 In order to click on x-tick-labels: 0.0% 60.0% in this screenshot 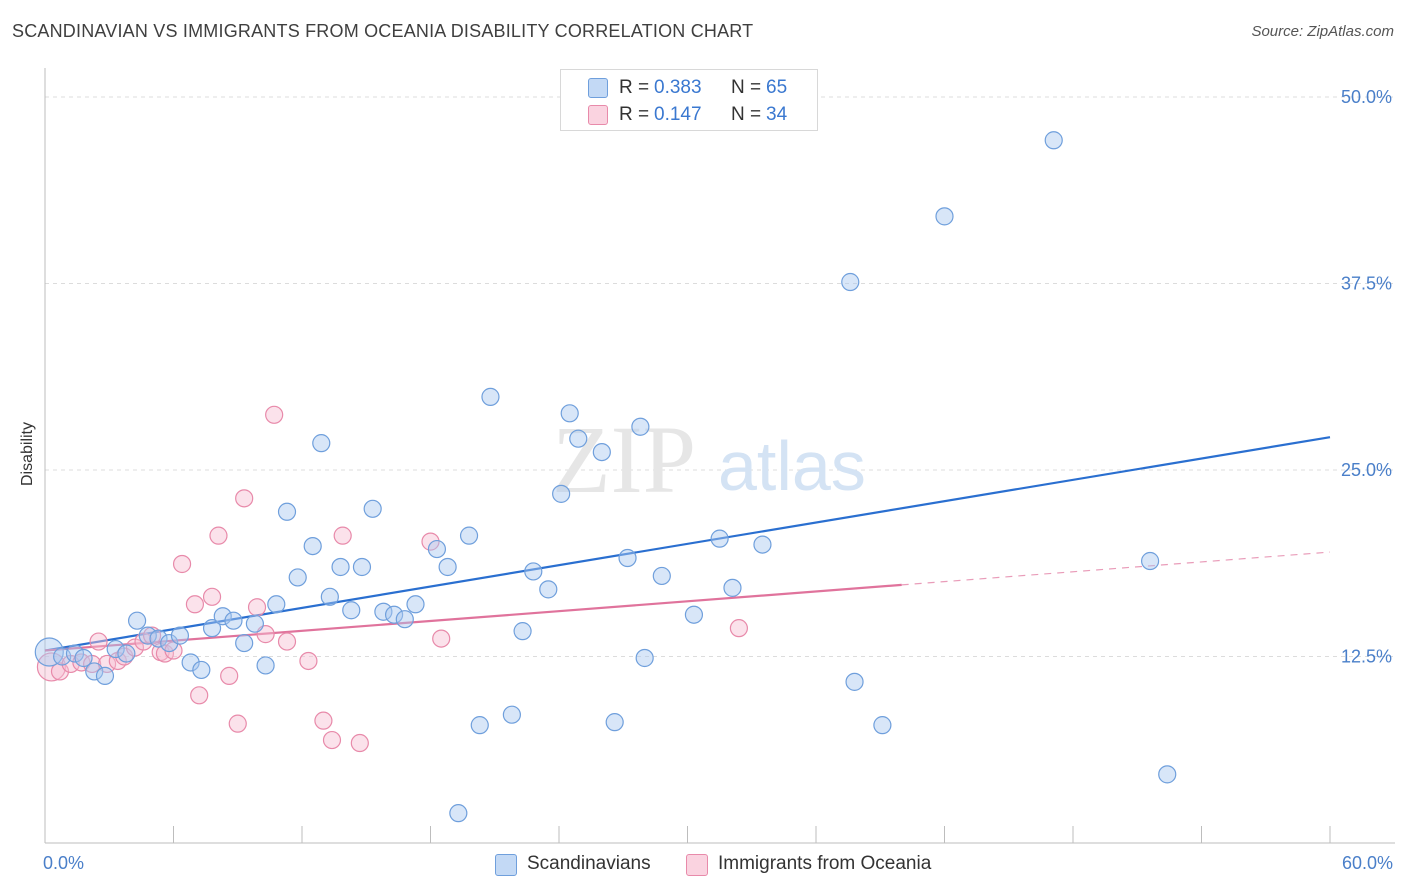, I will do `click(718, 863)`.